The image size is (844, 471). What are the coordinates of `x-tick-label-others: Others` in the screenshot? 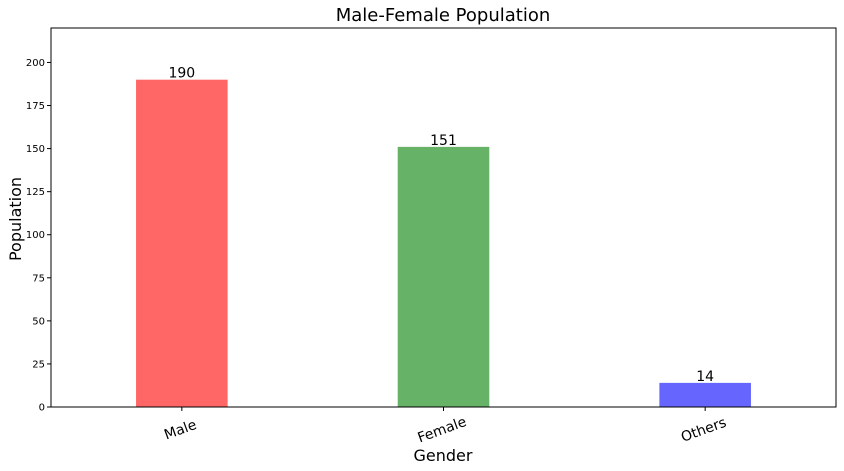 It's located at (704, 430).